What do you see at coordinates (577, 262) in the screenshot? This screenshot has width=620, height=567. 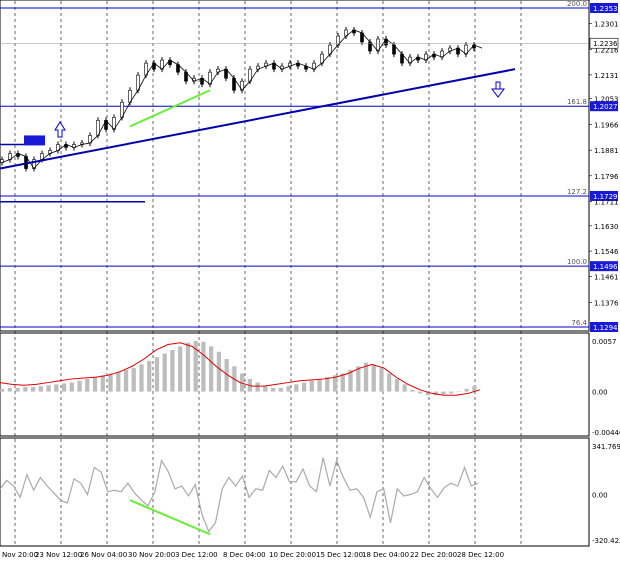 I see `fib-level-label-3: 100.0` at bounding box center [577, 262].